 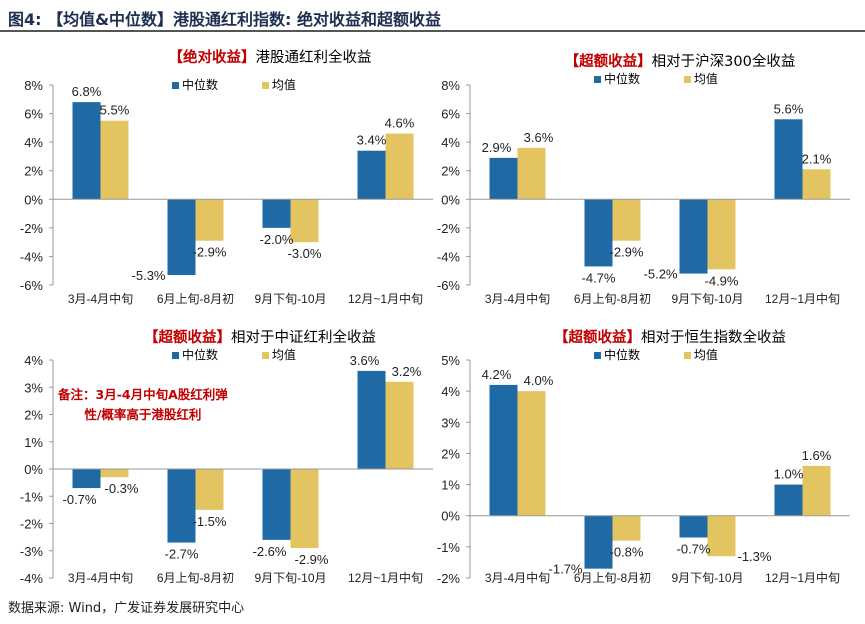 What do you see at coordinates (608, 62) in the screenshot?
I see `chart-title-bracket: 【超额收益】` at bounding box center [608, 62].